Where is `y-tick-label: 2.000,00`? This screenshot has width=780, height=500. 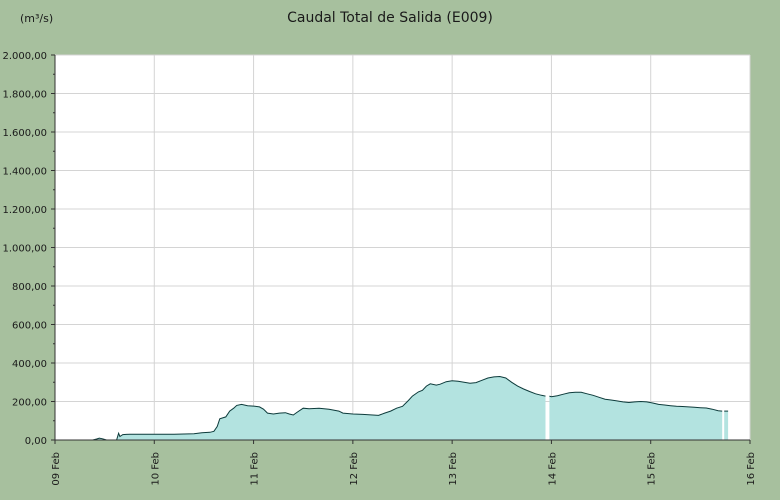 y-tick-label: 2.000,00 is located at coordinates (24, 56).